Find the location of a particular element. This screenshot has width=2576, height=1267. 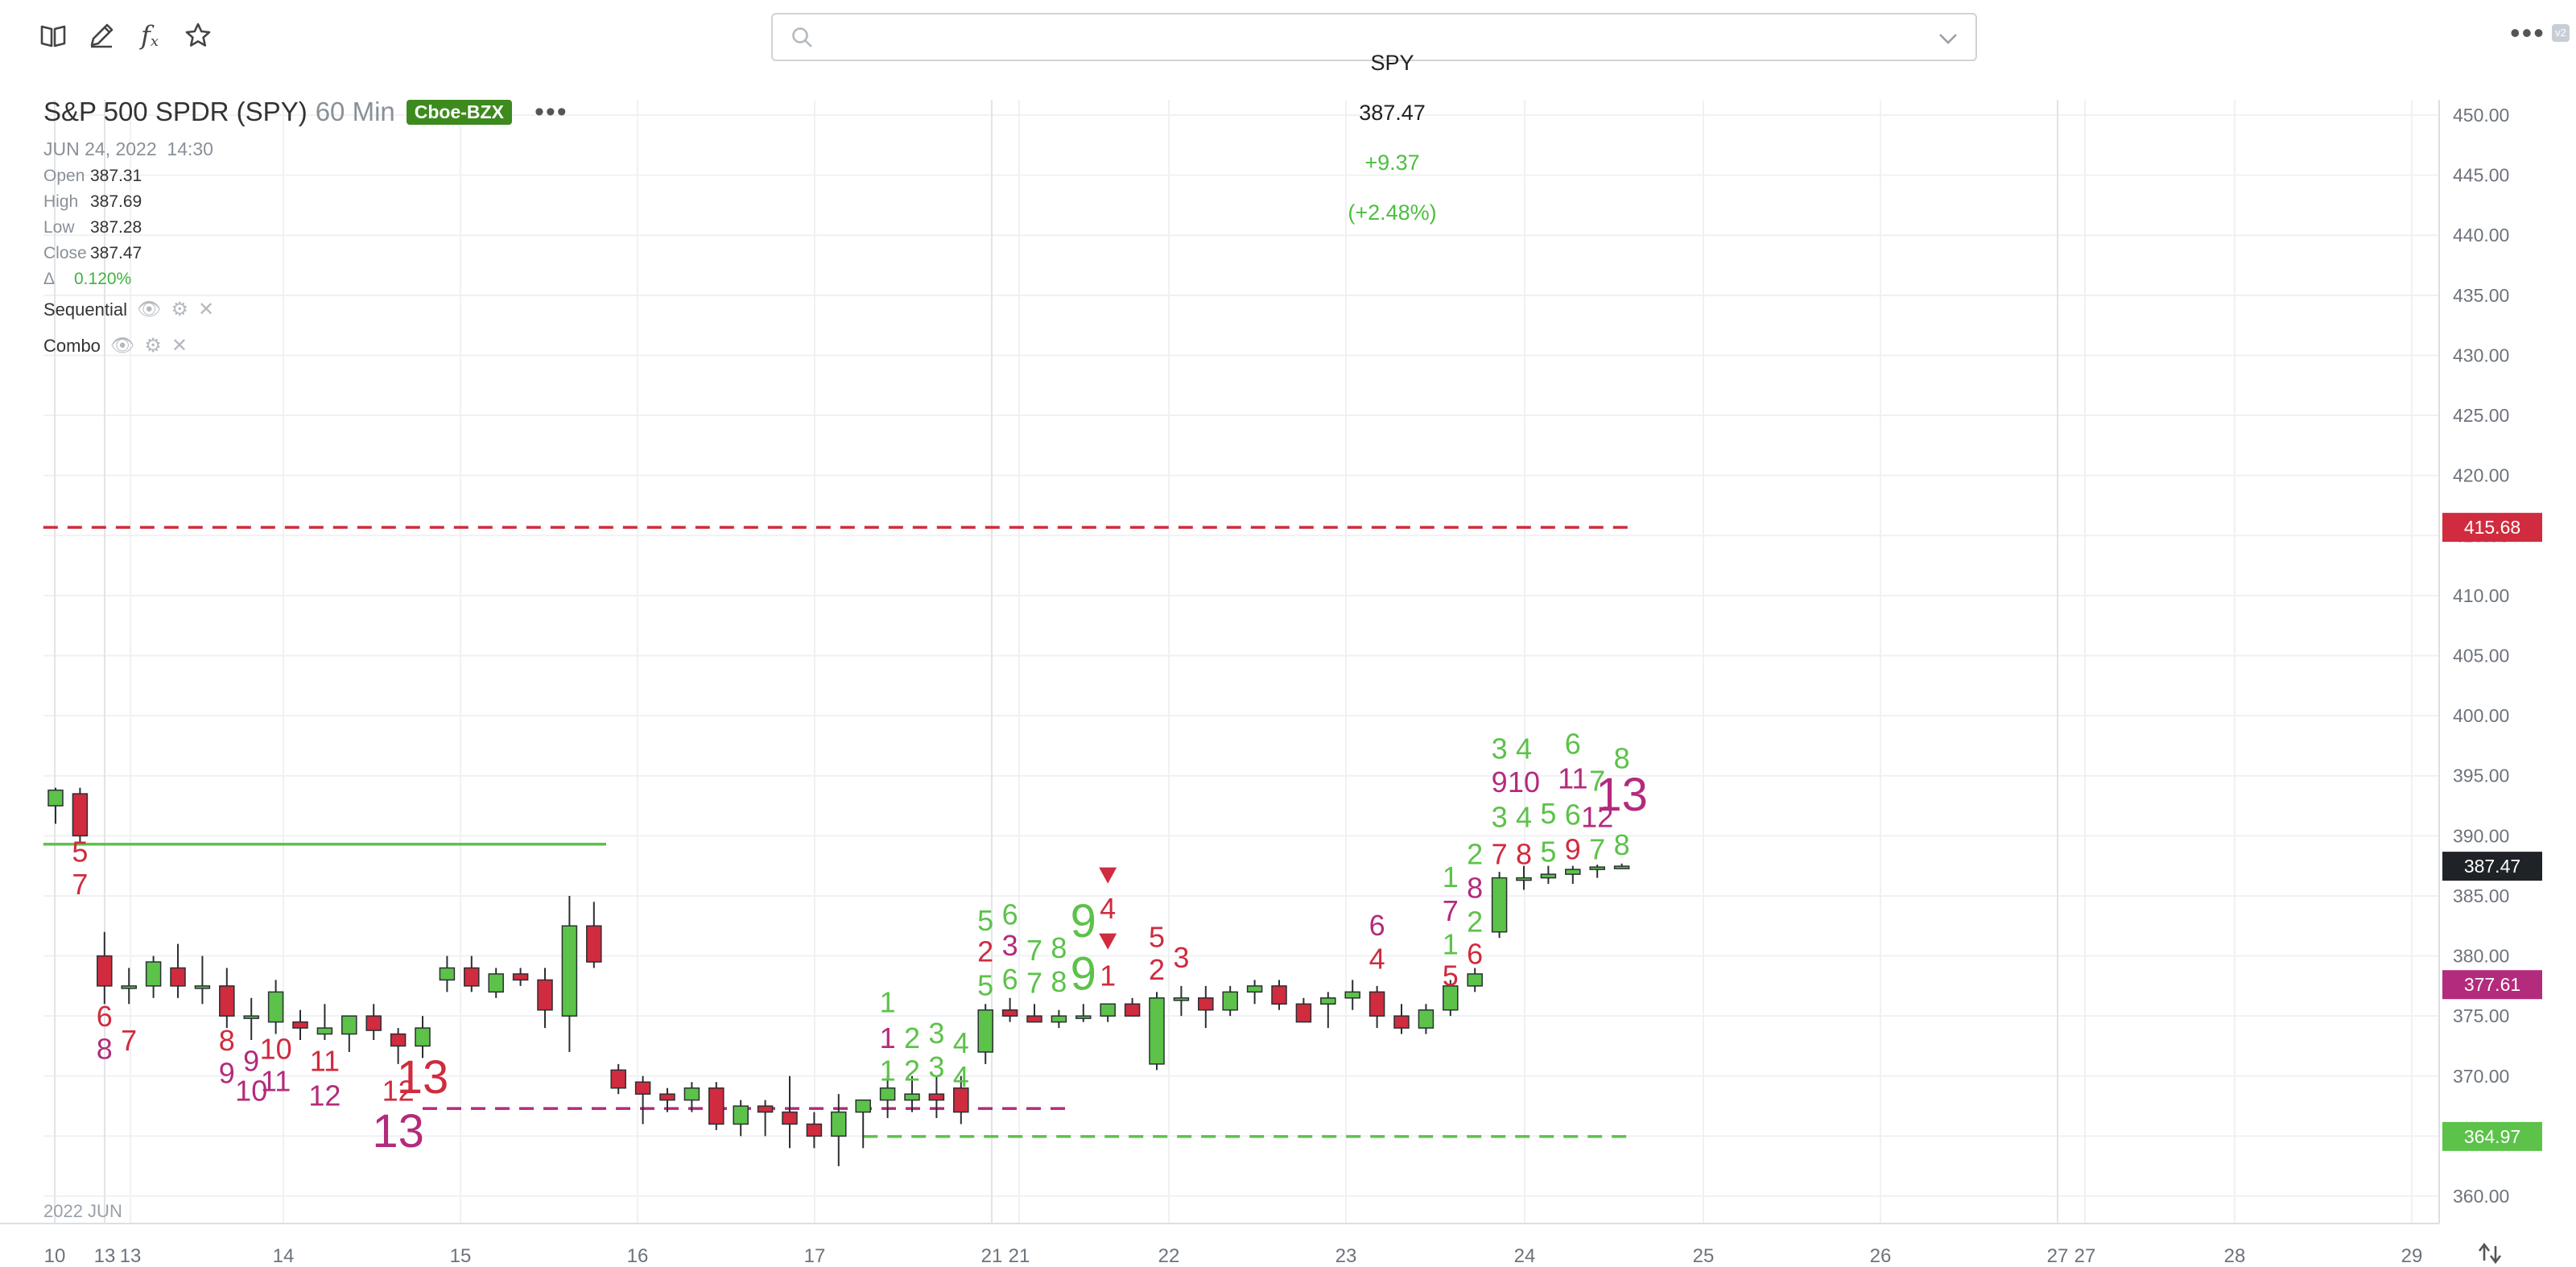

price-tag: 415.68 is located at coordinates (2492, 528).